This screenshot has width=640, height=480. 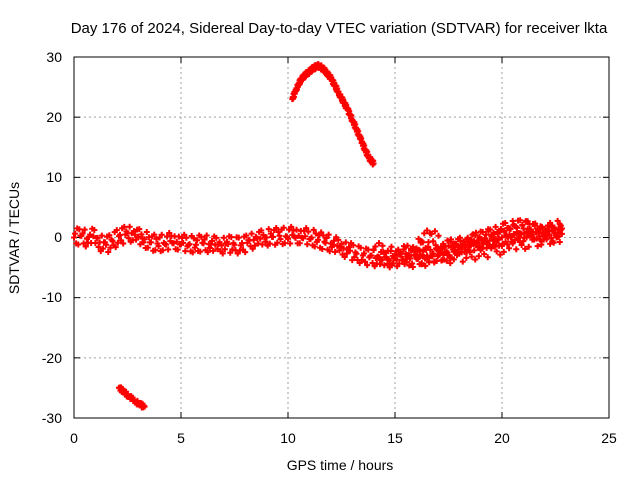 I want to click on series-low-segment, so click(x=131, y=397).